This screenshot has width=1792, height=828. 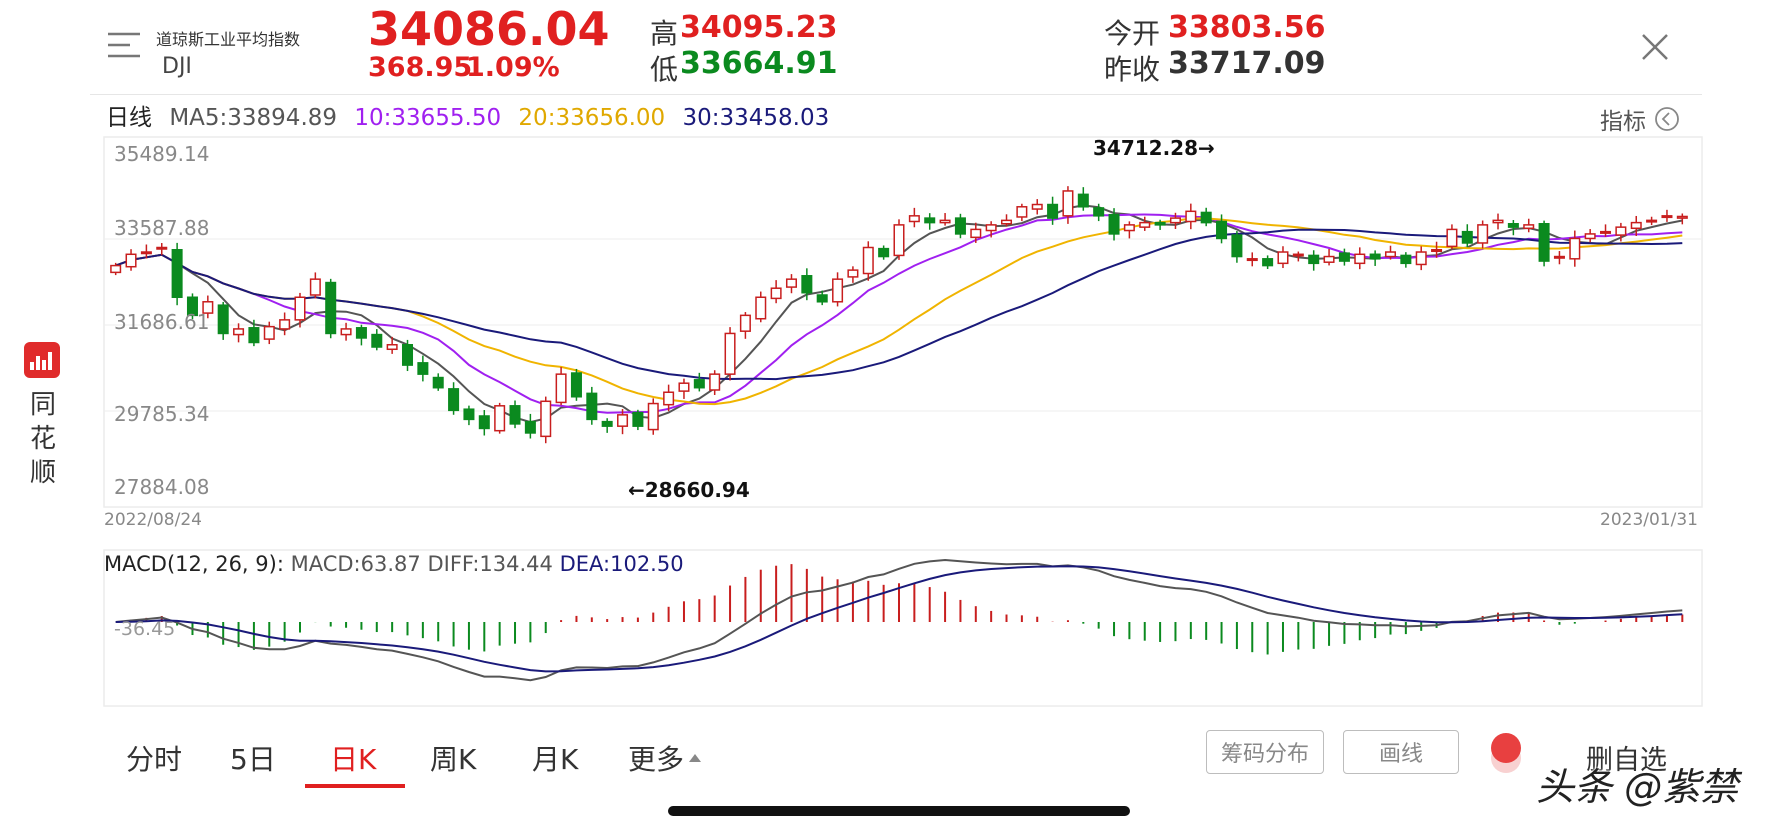 What do you see at coordinates (555, 759) in the screenshot?
I see `tab-monthly-k: 月K` at bounding box center [555, 759].